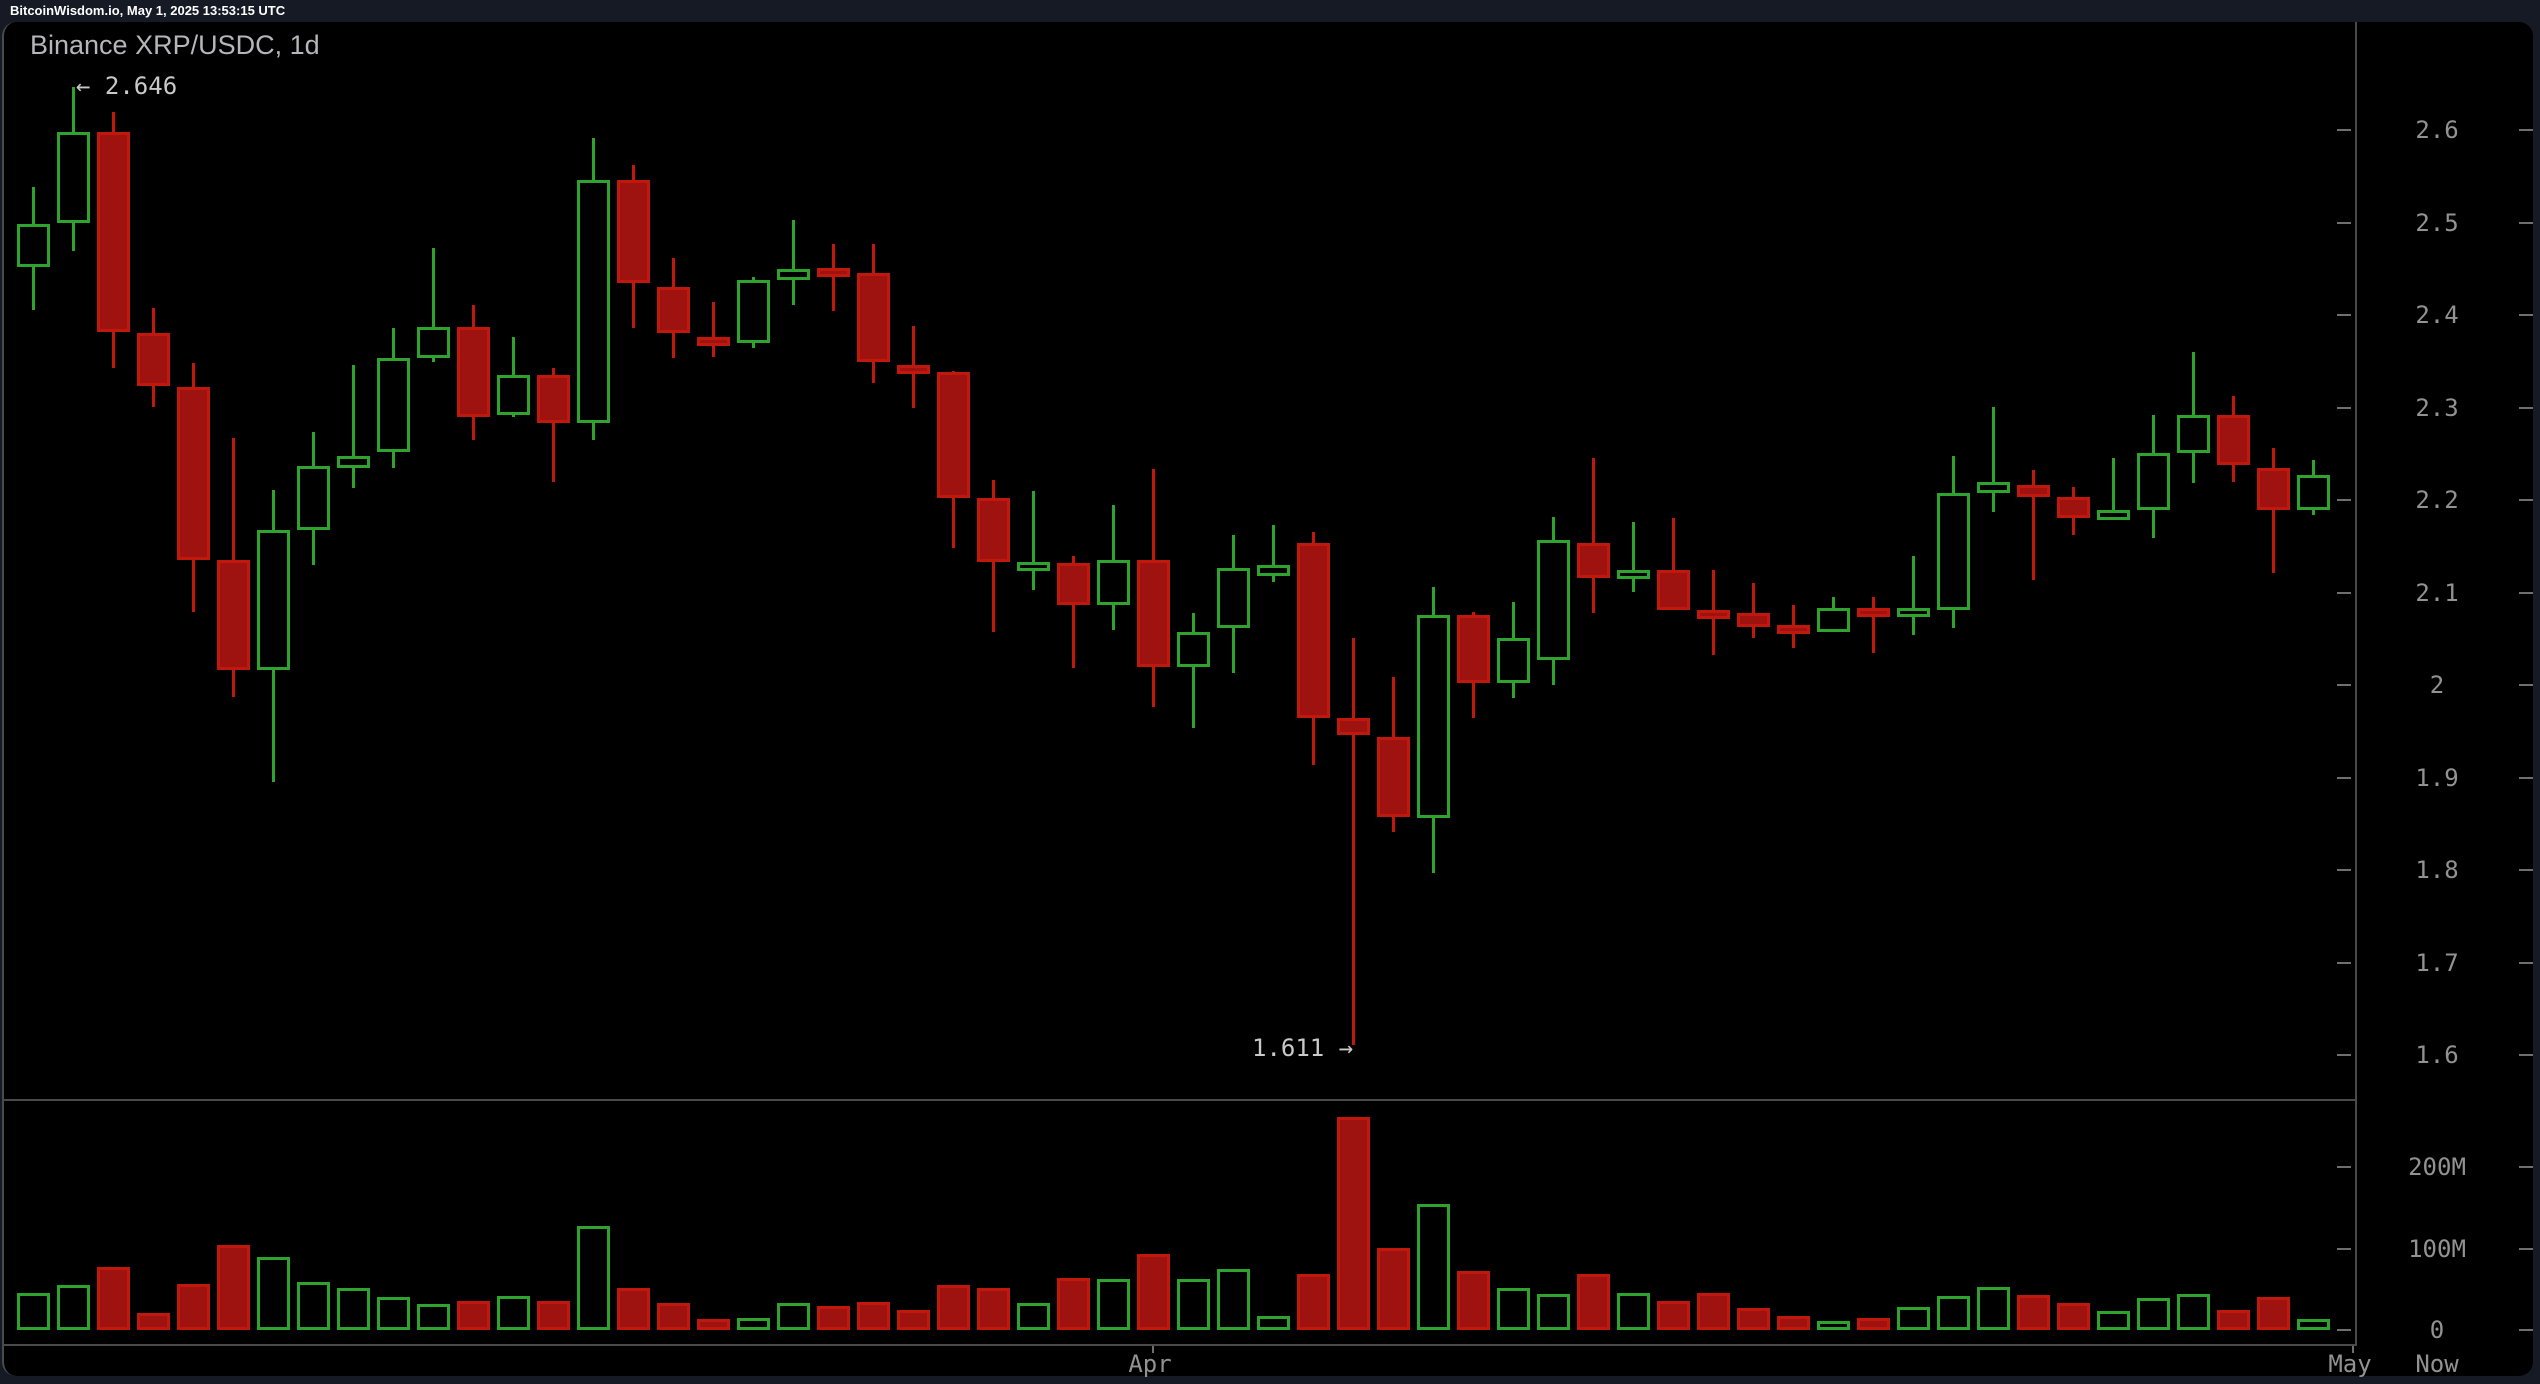  I want to click on price-axis-label: 2.4, so click(2437, 315).